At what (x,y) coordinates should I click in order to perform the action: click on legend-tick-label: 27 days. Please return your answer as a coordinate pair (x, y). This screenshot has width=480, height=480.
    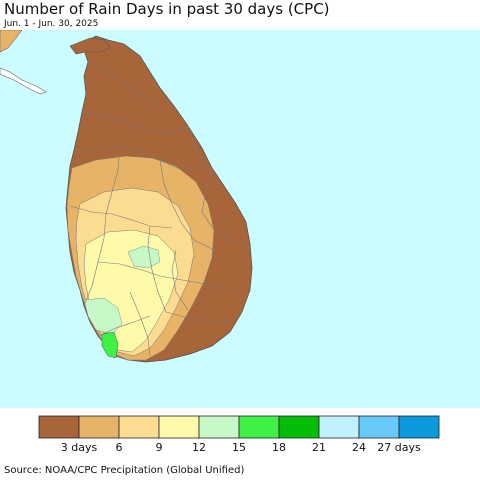
    Looking at the image, I should click on (399, 447).